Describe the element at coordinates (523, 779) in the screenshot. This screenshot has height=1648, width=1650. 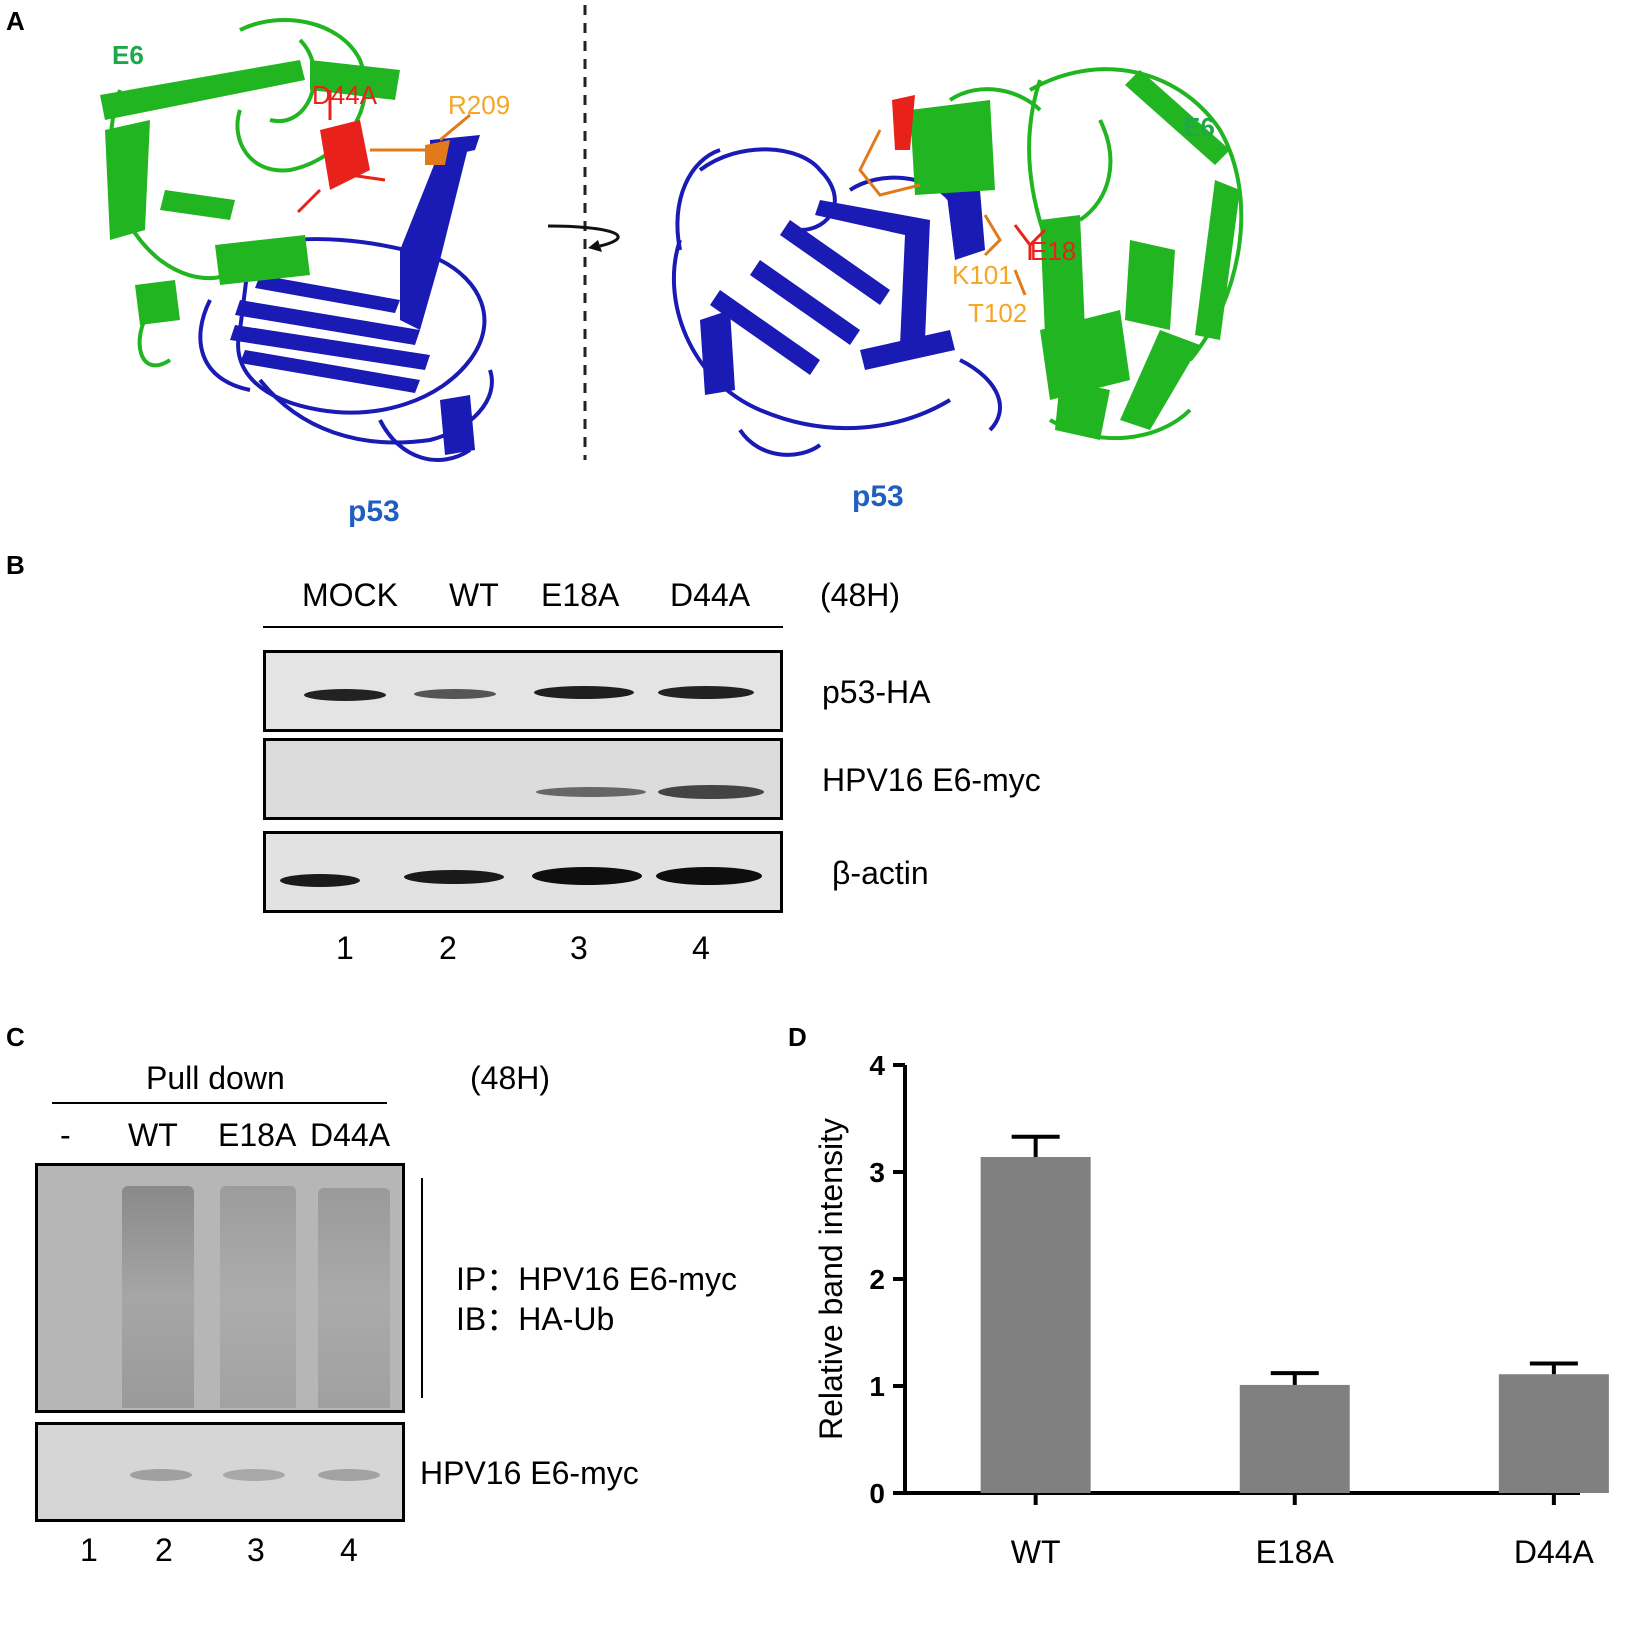
I see `blot-e6-myc` at that location.